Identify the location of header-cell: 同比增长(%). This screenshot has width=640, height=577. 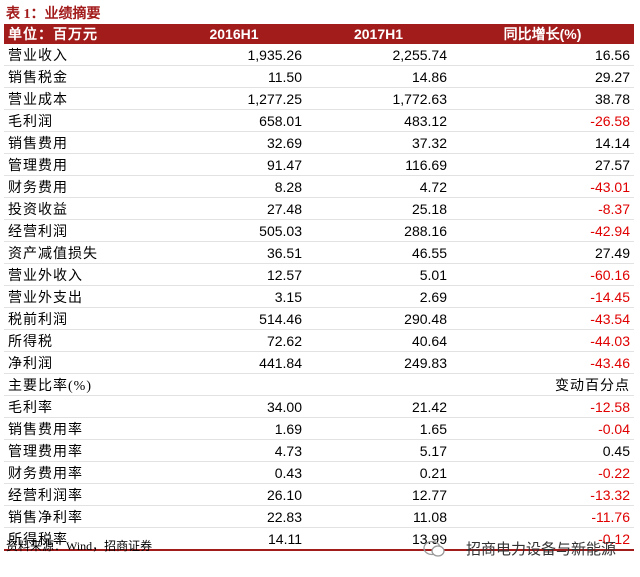
(542, 34).